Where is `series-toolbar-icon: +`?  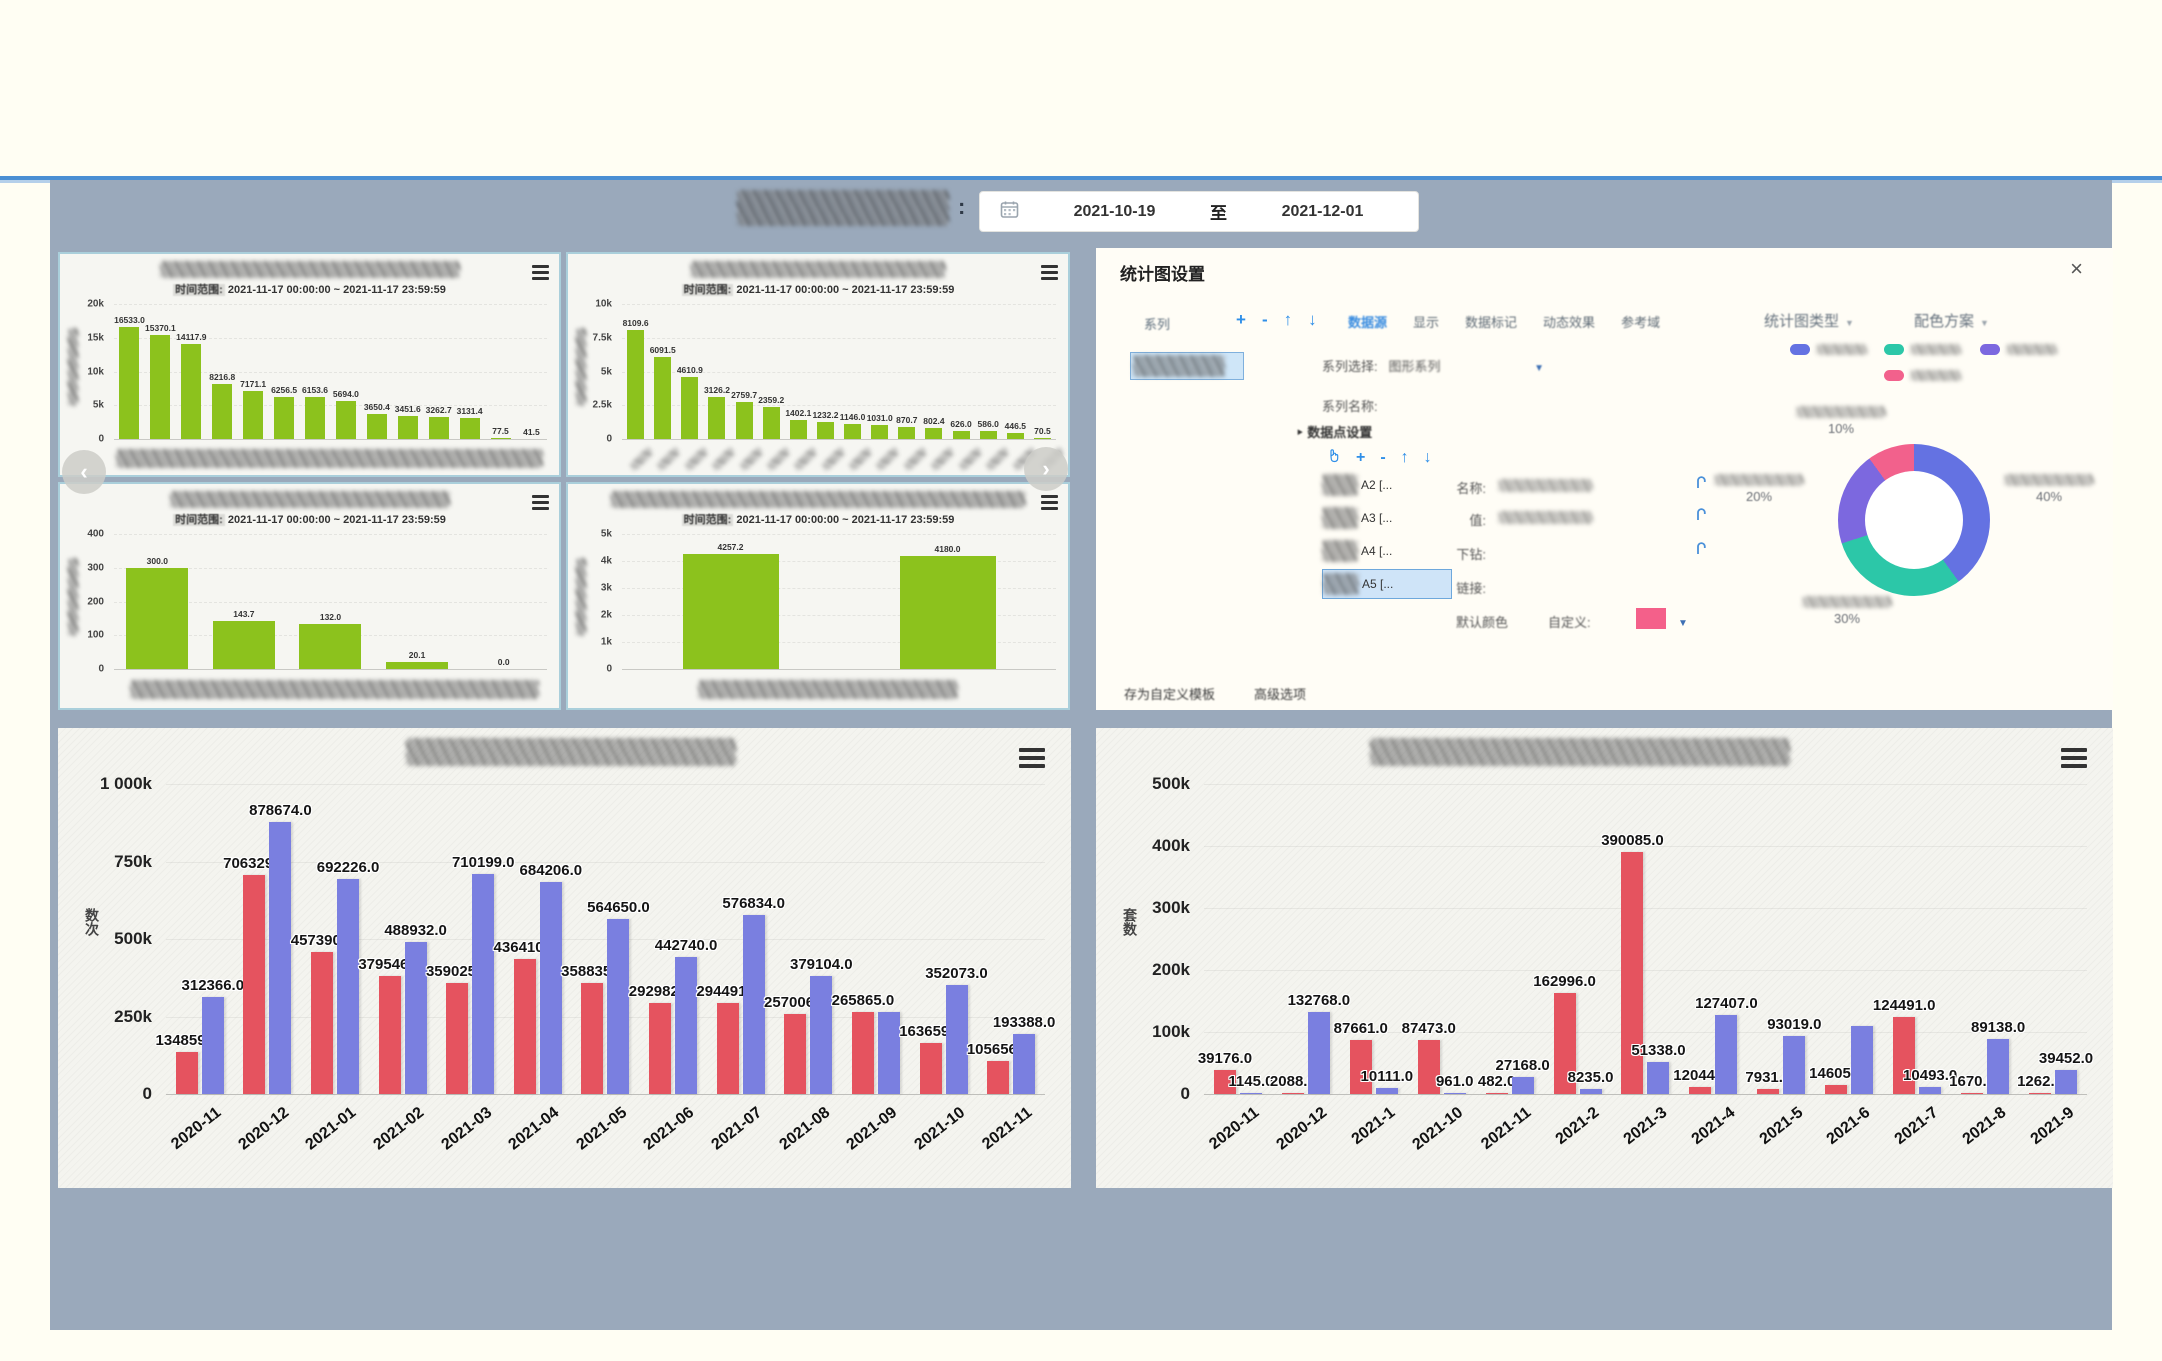
series-toolbar-icon: + is located at coordinates (1241, 319).